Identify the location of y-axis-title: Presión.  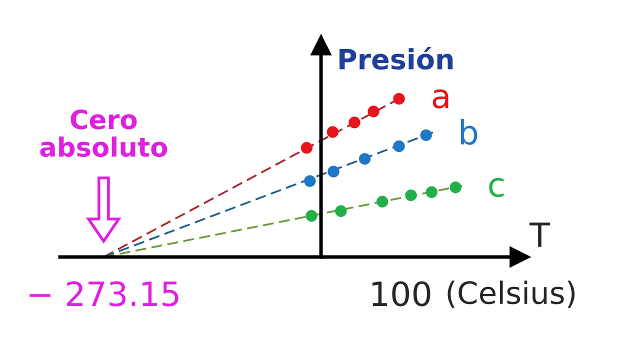
(396, 58).